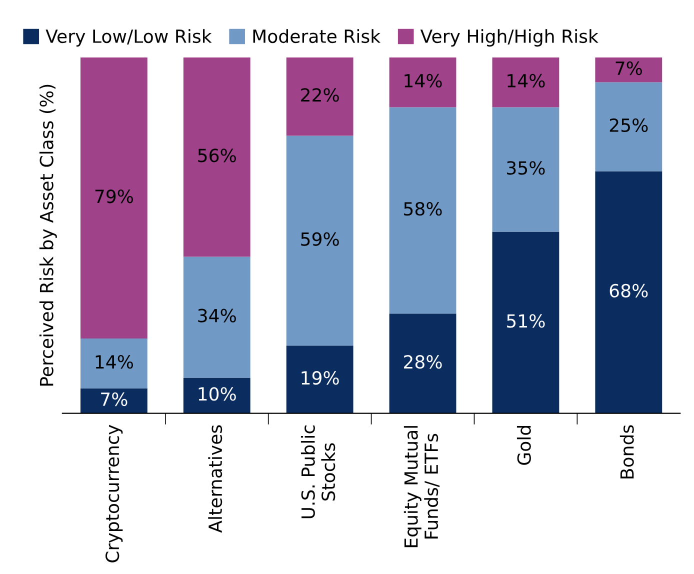 The width and height of the screenshot is (694, 574). I want to click on data-label: 19%, so click(320, 378).